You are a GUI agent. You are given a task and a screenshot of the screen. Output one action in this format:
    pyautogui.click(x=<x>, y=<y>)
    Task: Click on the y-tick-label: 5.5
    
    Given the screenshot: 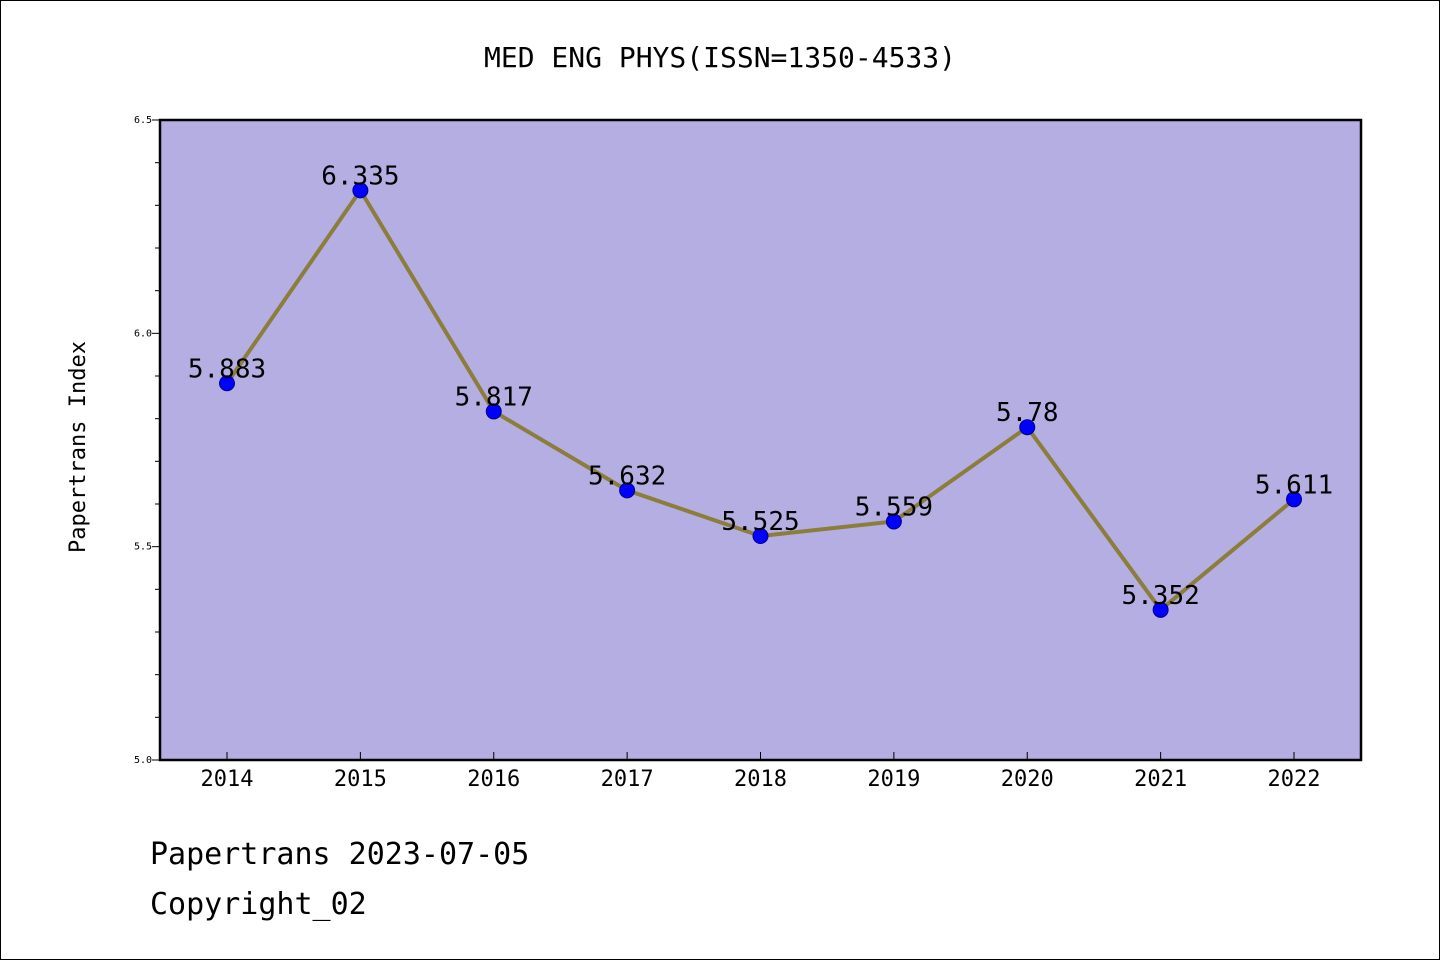 What is the action you would take?
    pyautogui.click(x=143, y=547)
    